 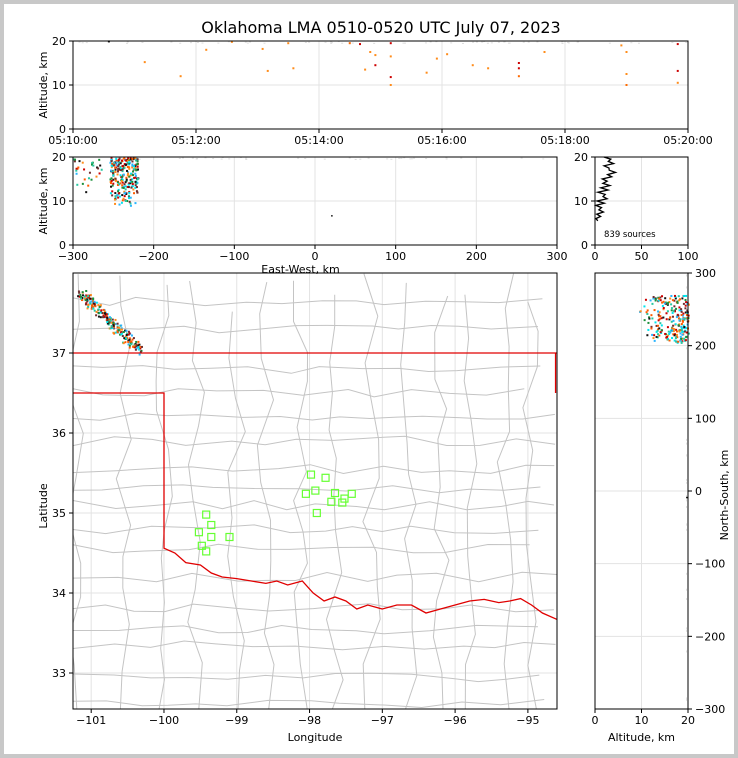 What do you see at coordinates (59, 85) in the screenshot?
I see `y-tick-label: 10` at bounding box center [59, 85].